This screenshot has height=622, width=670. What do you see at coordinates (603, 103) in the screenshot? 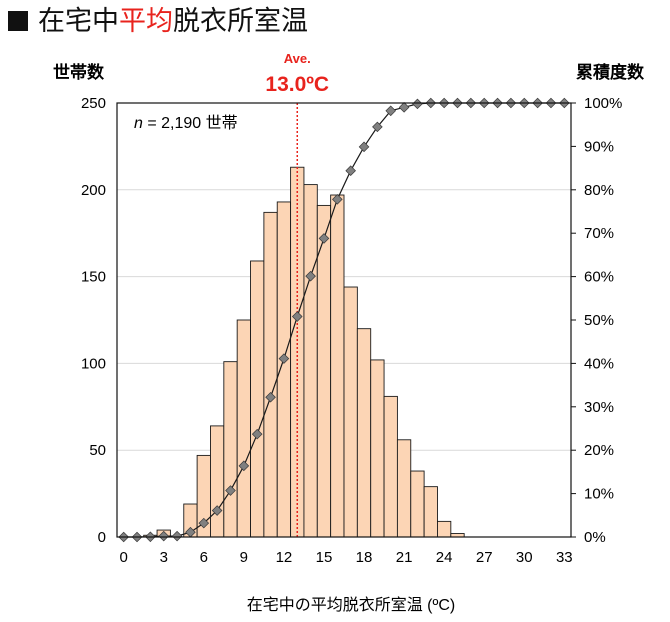
I see `y2-tick-label: 100%` at bounding box center [603, 103].